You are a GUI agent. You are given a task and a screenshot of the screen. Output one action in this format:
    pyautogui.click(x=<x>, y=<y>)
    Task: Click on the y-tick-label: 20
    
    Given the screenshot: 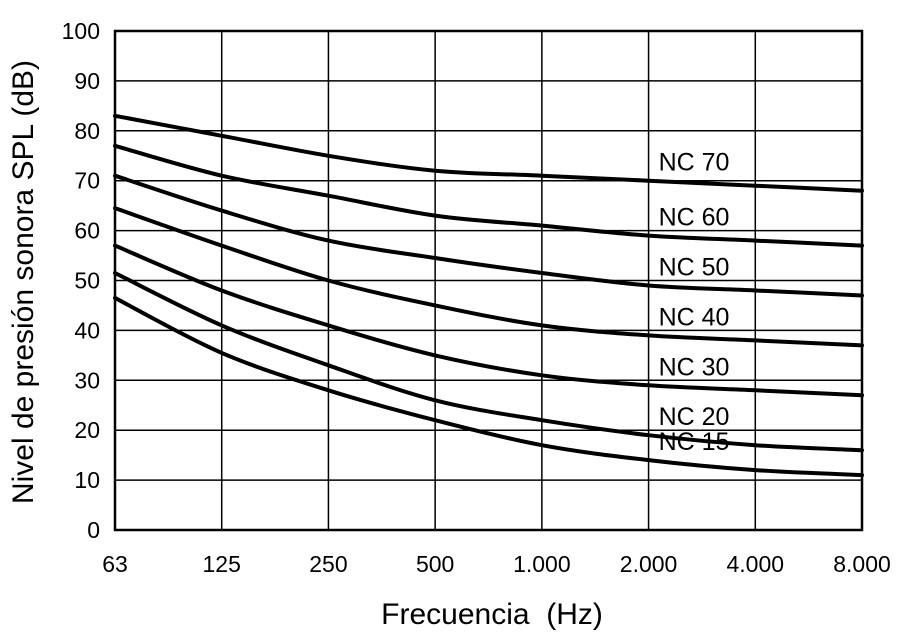 What is the action you would take?
    pyautogui.click(x=87, y=430)
    